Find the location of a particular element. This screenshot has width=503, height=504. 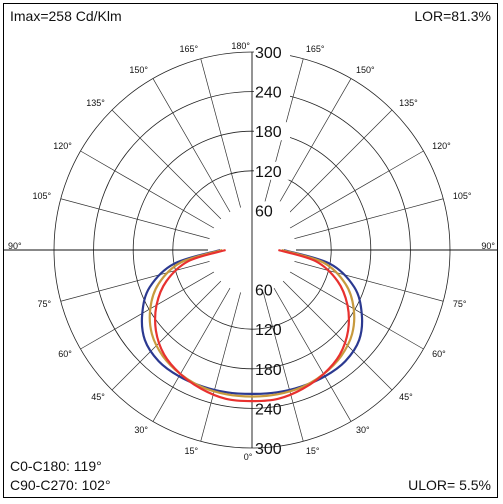

angle-label-left-0: 0° is located at coordinates (248, 457).